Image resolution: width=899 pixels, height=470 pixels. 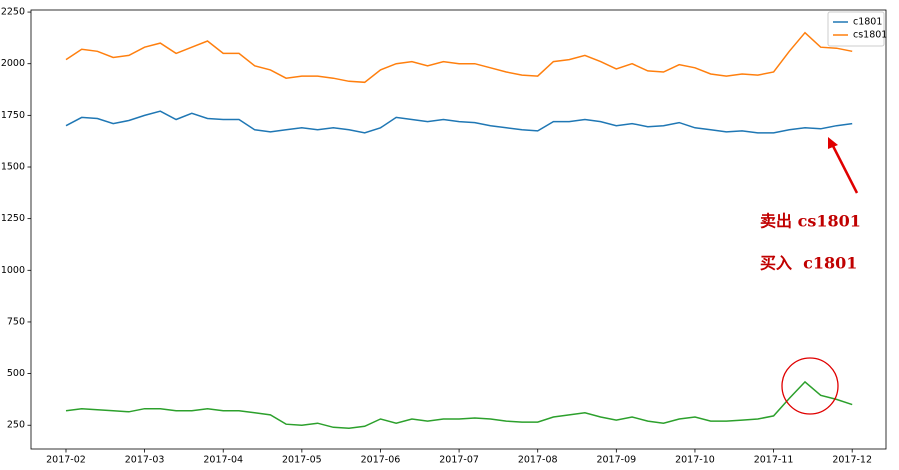 What do you see at coordinates (844, 168) in the screenshot?
I see `annotation-arrow` at bounding box center [844, 168].